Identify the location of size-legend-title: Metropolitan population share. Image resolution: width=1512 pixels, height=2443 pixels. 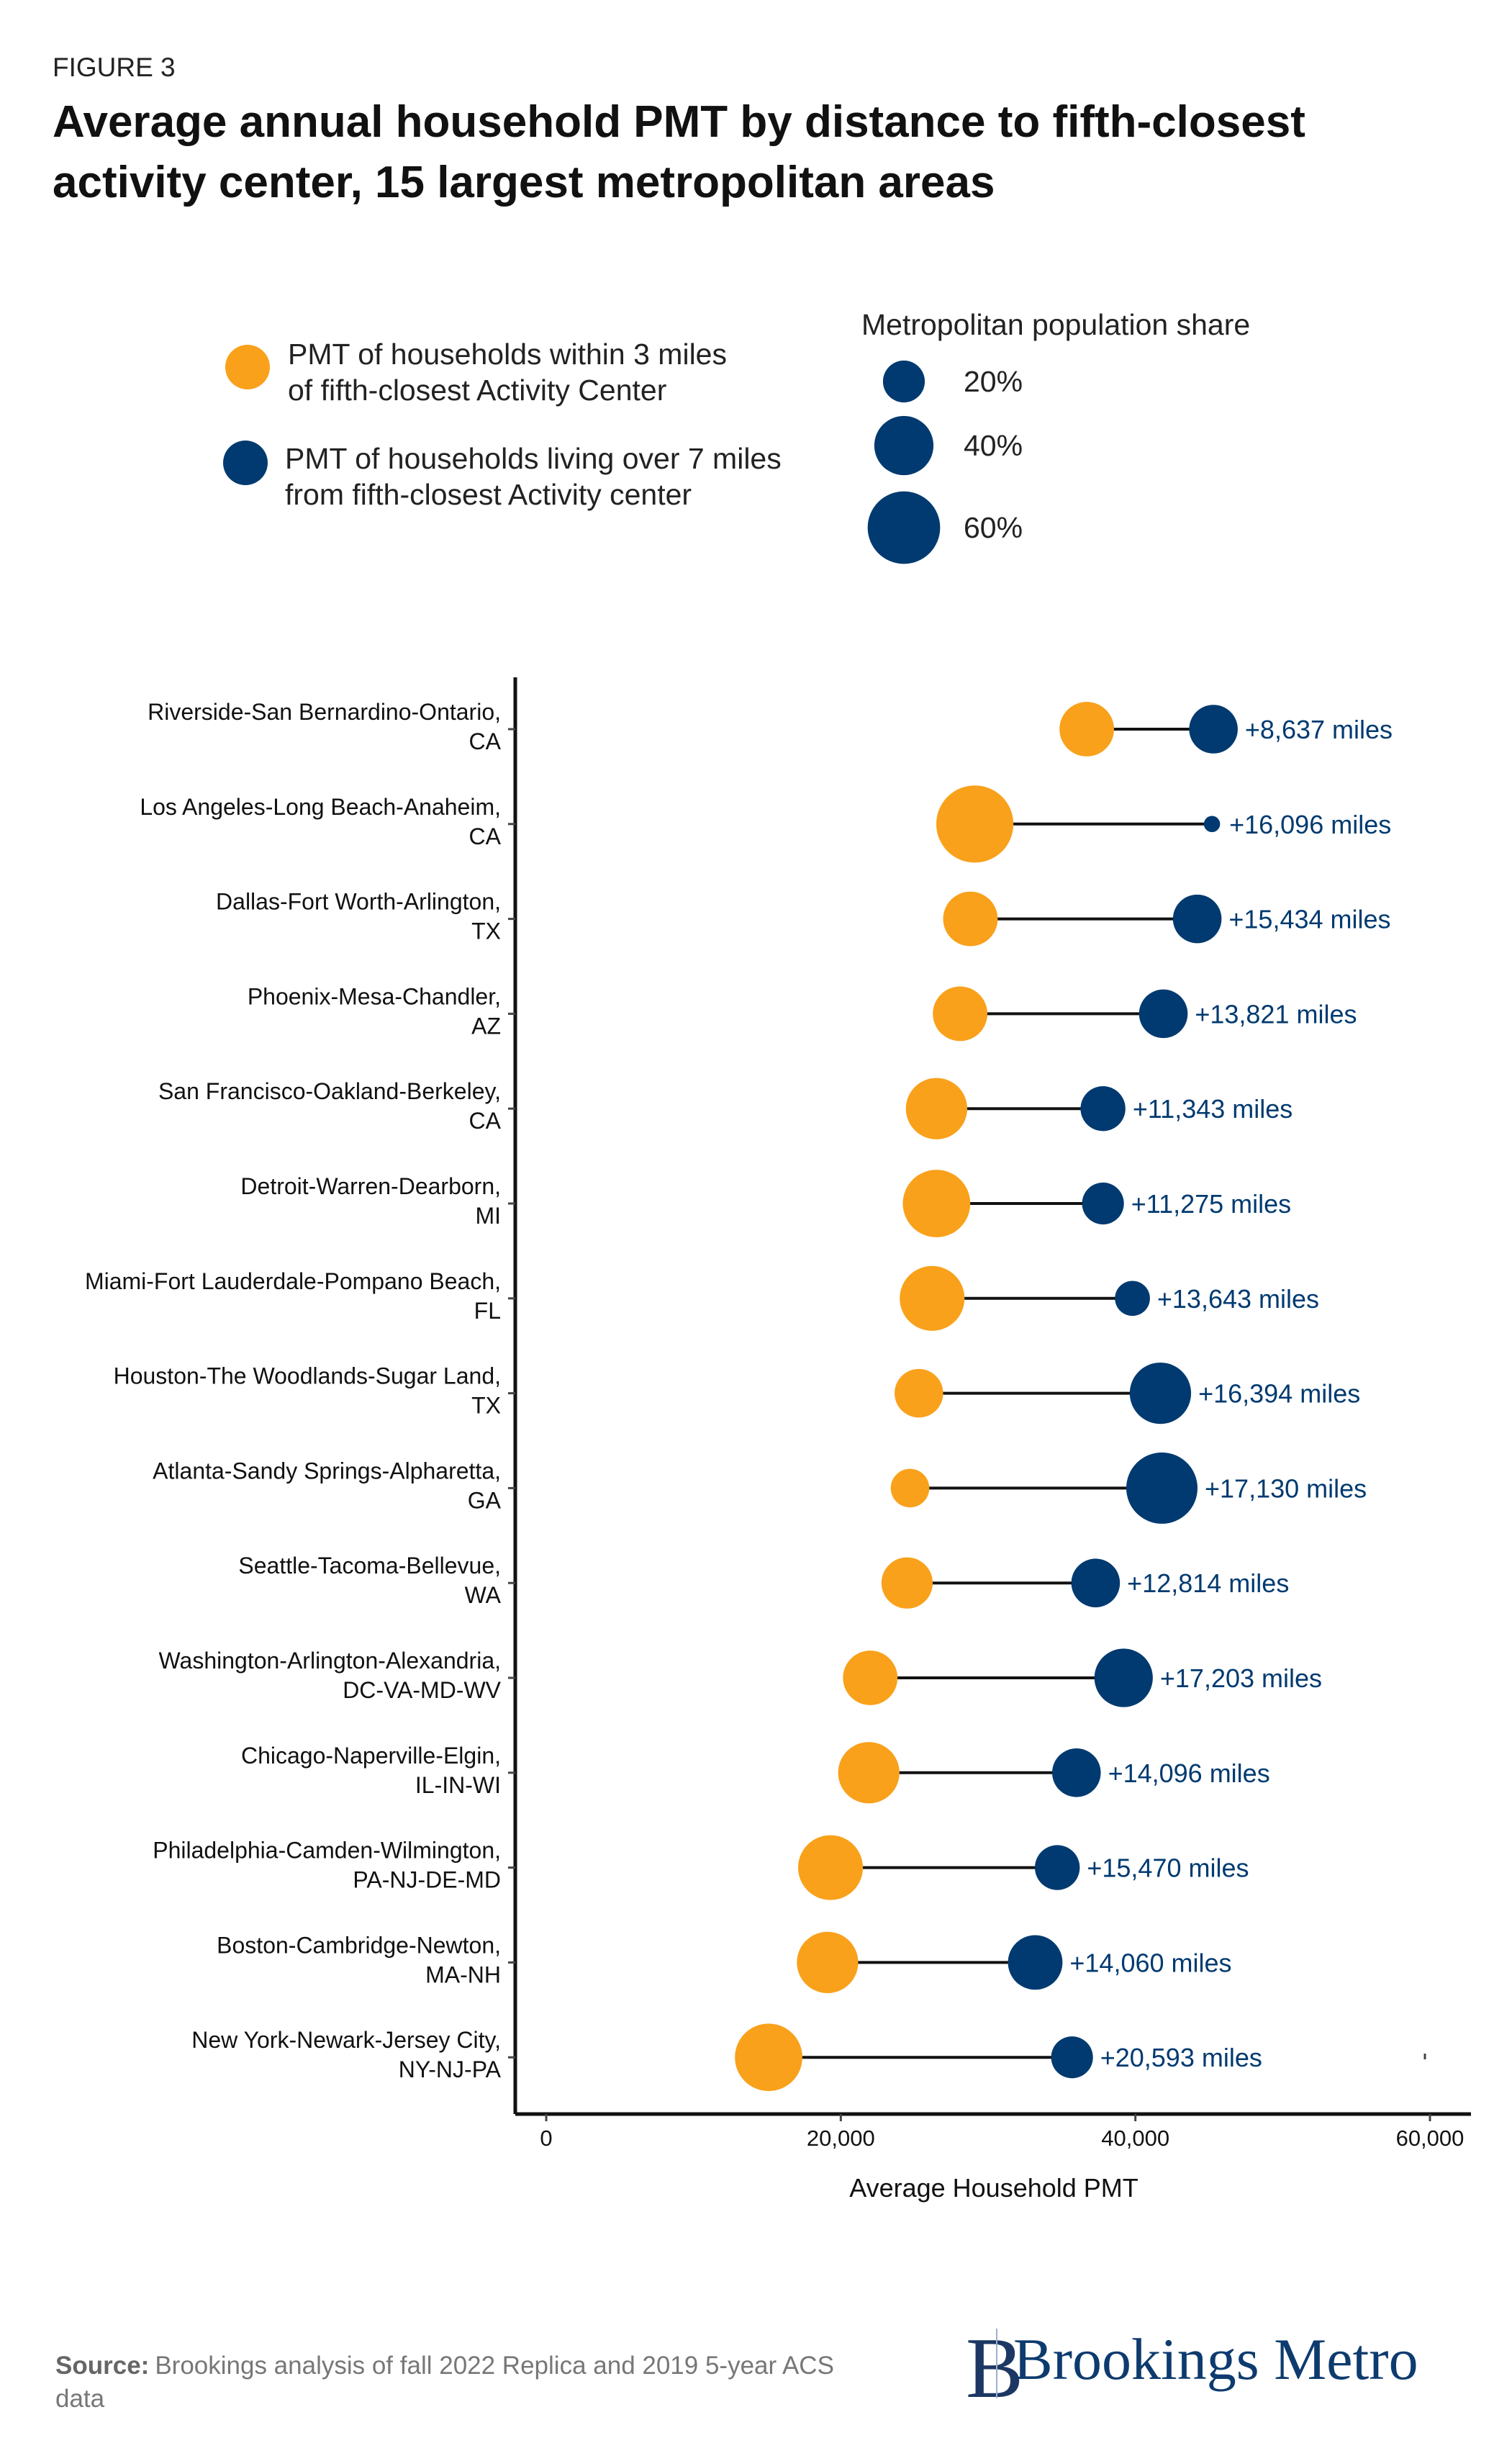
(1055, 325).